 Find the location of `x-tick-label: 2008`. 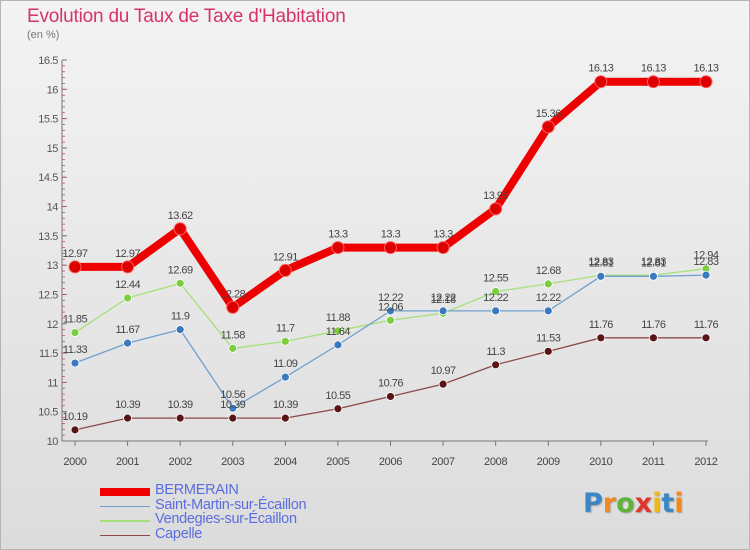

x-tick-label: 2008 is located at coordinates (495, 462).